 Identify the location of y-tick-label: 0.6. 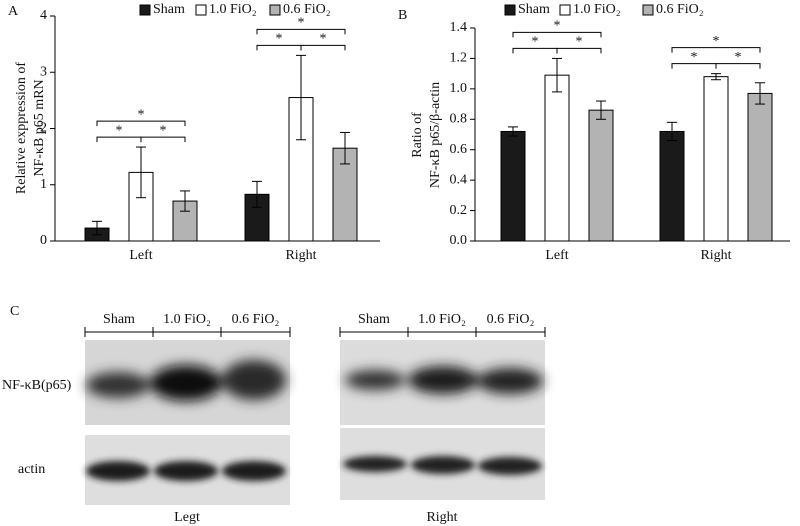
(459, 149).